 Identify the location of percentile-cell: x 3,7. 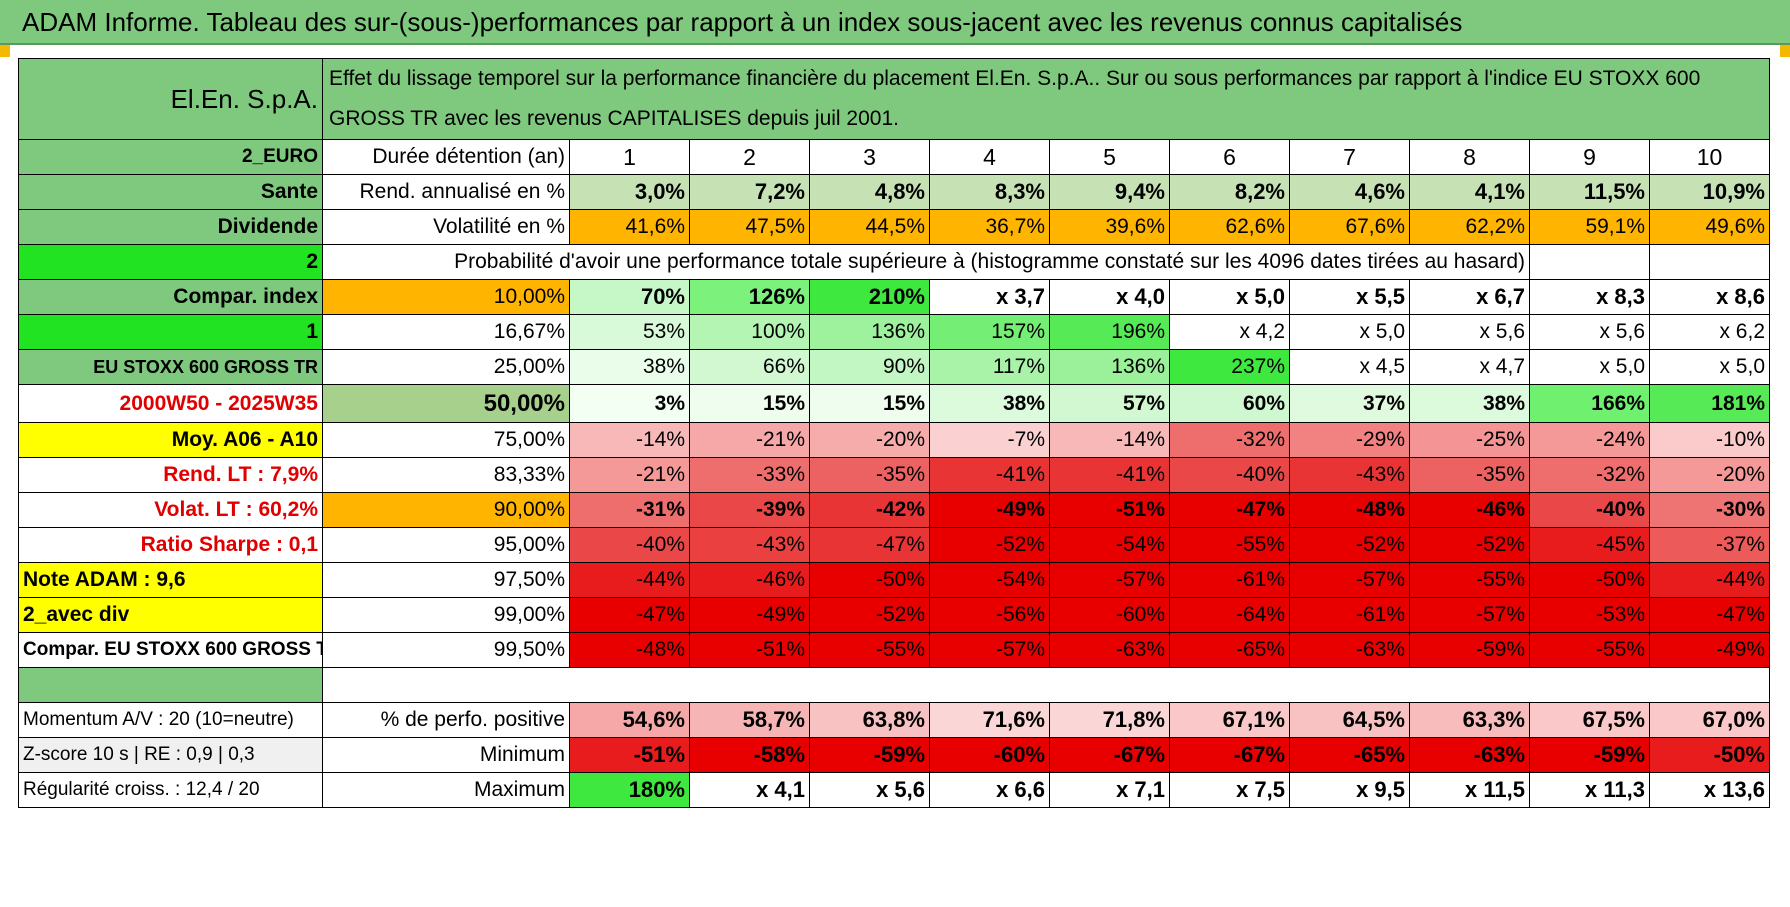
(989, 297).